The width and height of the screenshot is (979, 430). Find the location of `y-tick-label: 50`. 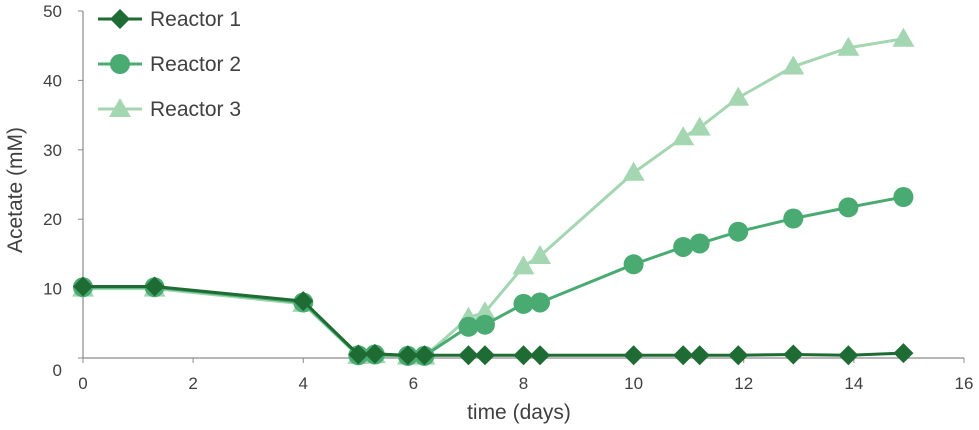

y-tick-label: 50 is located at coordinates (52, 11).